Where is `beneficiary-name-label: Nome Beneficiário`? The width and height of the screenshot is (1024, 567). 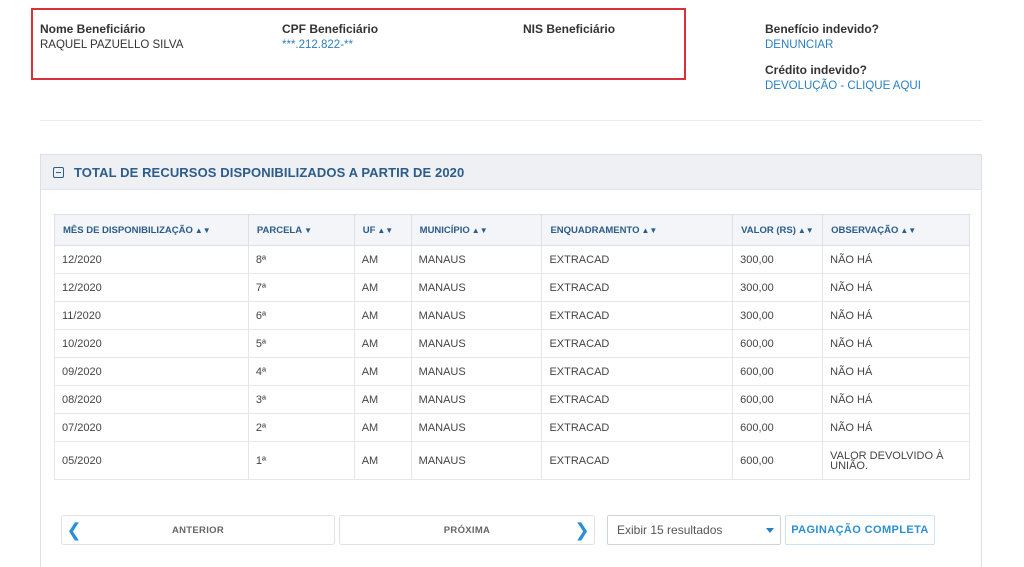
beneficiary-name-label: Nome Beneficiário is located at coordinates (93, 29).